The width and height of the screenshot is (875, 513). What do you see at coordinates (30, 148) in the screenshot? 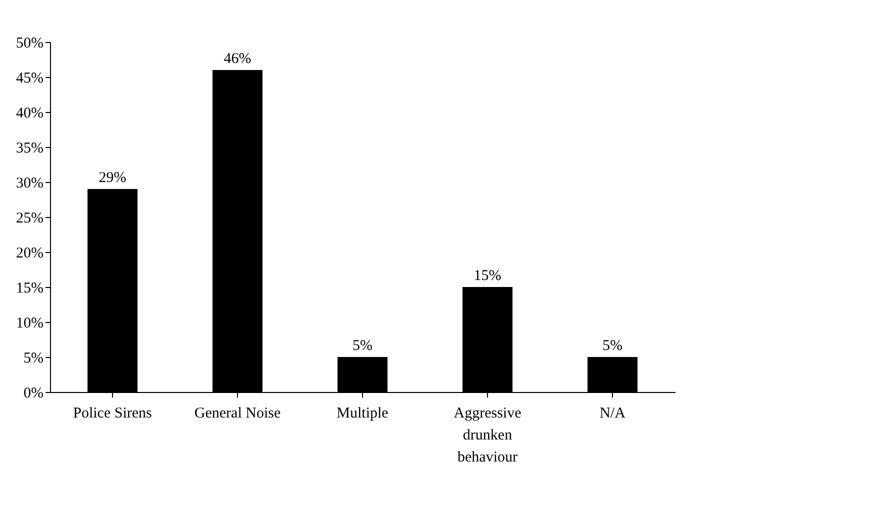
I see `y-tick-label: 35%` at bounding box center [30, 148].